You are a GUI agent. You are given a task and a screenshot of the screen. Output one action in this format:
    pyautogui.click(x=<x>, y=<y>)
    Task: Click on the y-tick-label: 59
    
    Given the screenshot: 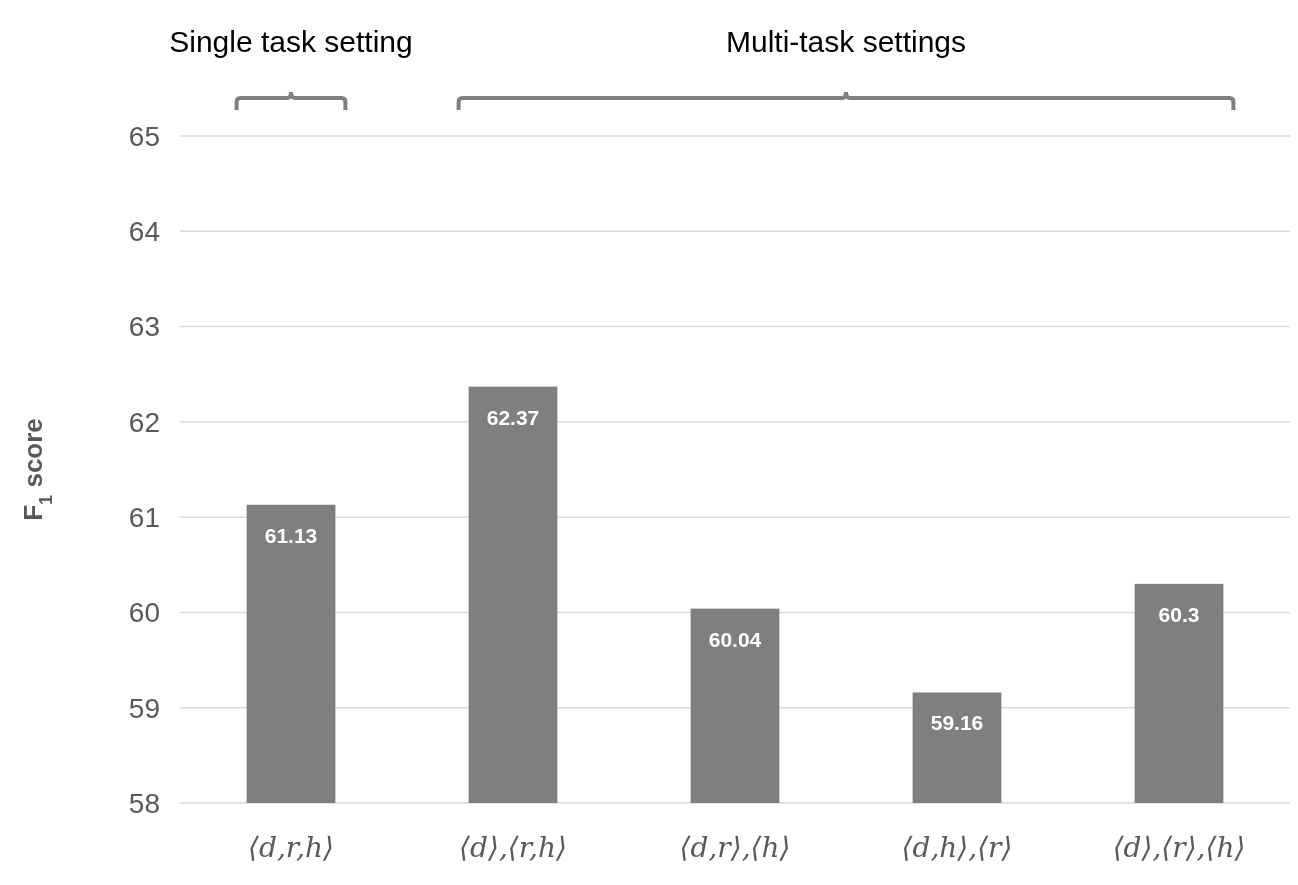 What is the action you would take?
    pyautogui.click(x=144, y=708)
    